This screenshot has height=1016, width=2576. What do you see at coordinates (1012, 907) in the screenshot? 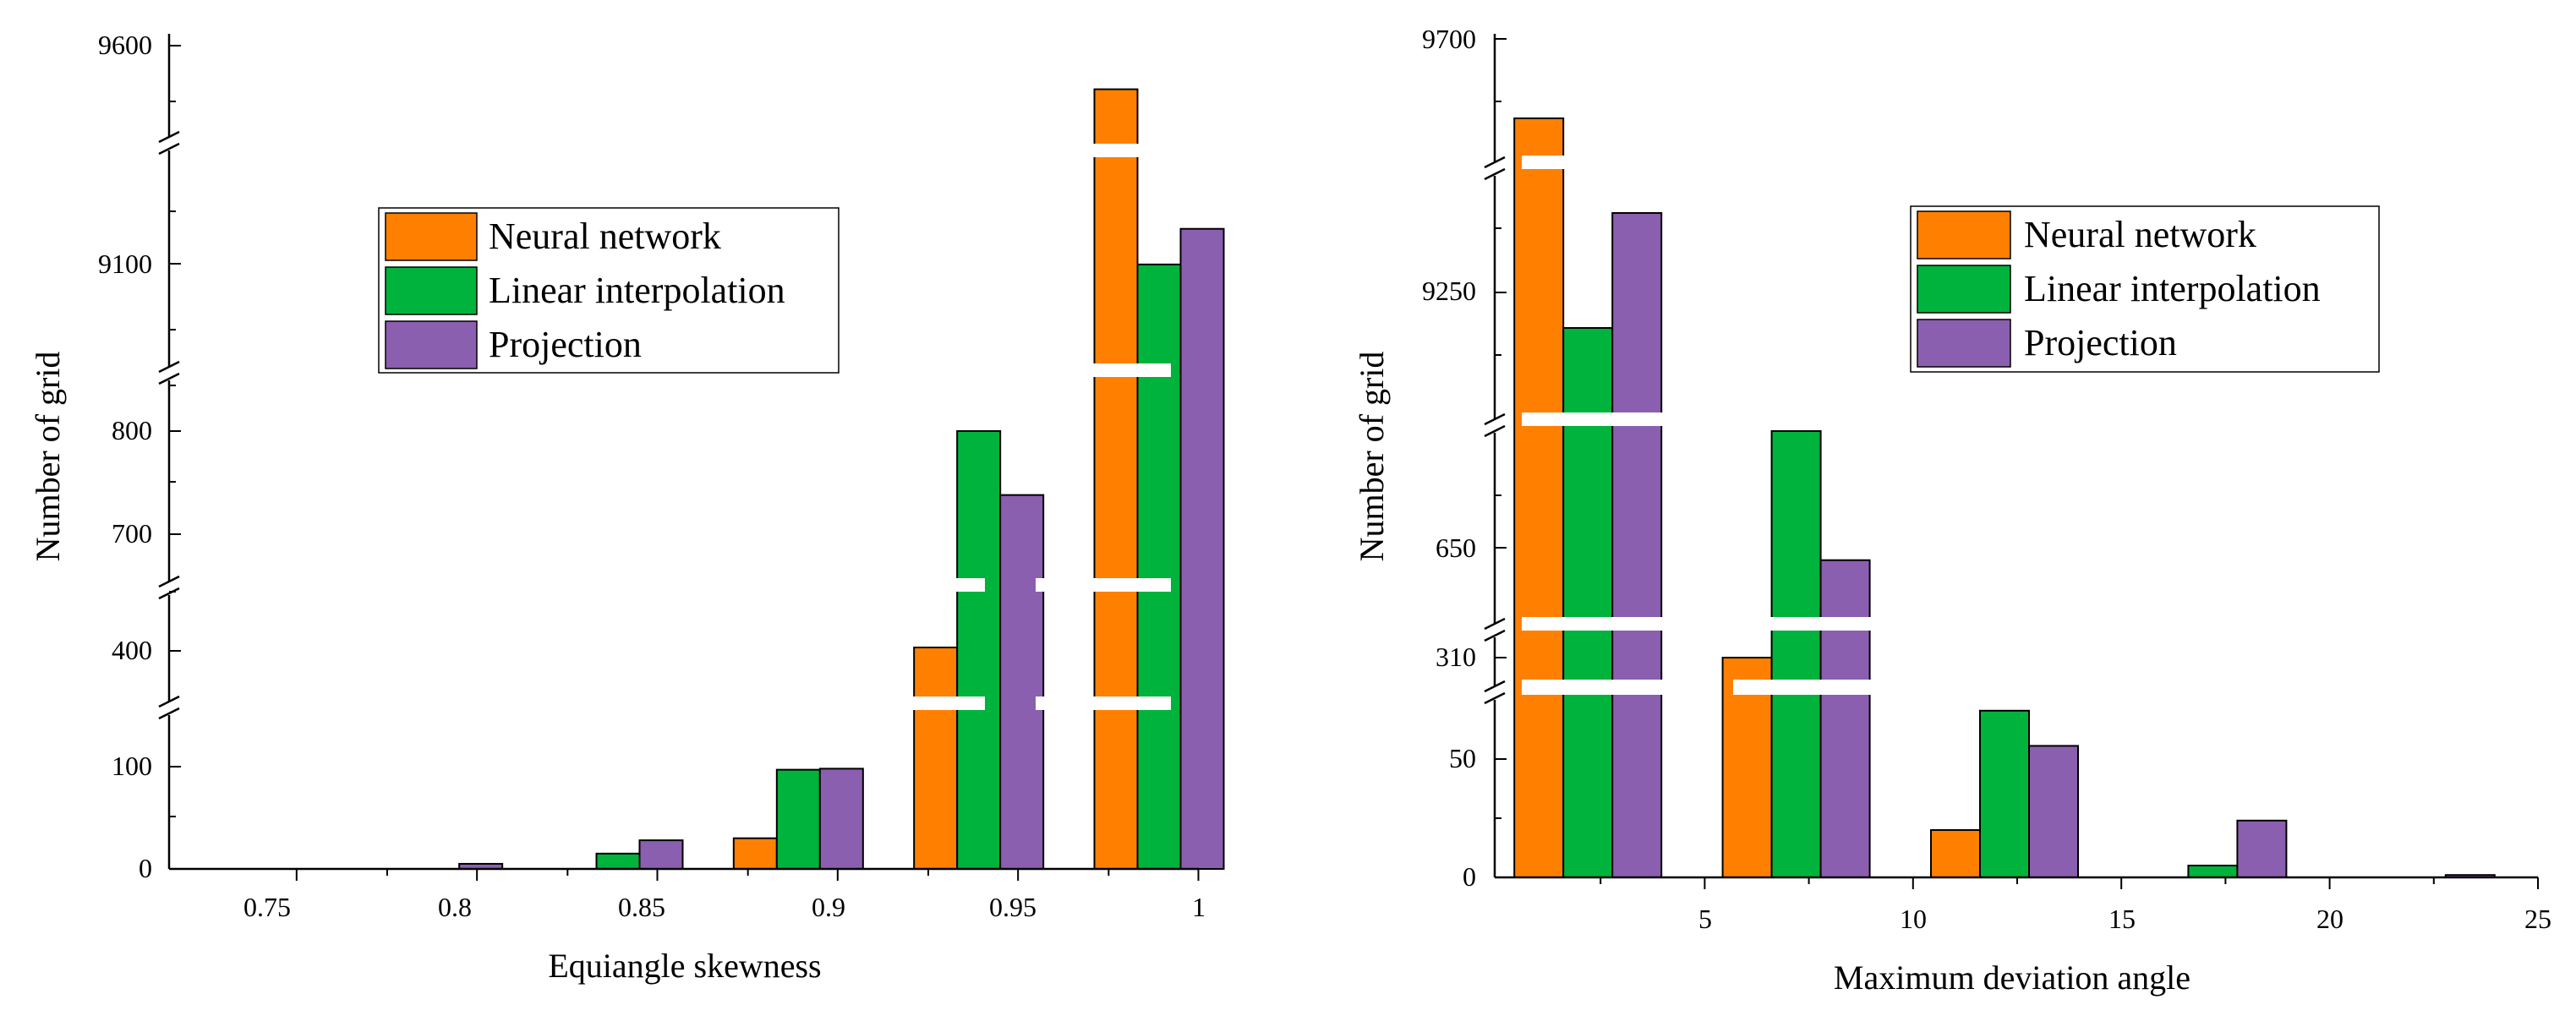
I see `x-tick-label: 0.95` at bounding box center [1012, 907].